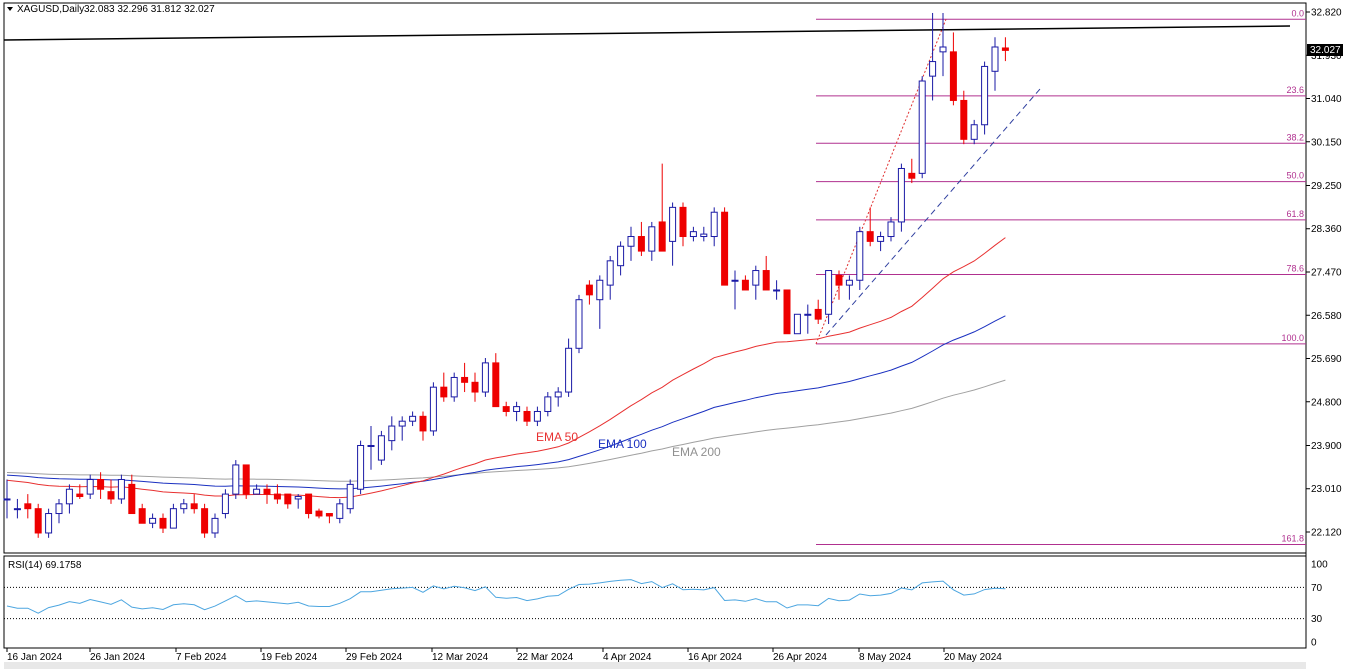 The width and height of the screenshot is (1349, 669). Describe the element at coordinates (1326, 56) in the screenshot. I see `price-tick-label: 31.930` at that location.